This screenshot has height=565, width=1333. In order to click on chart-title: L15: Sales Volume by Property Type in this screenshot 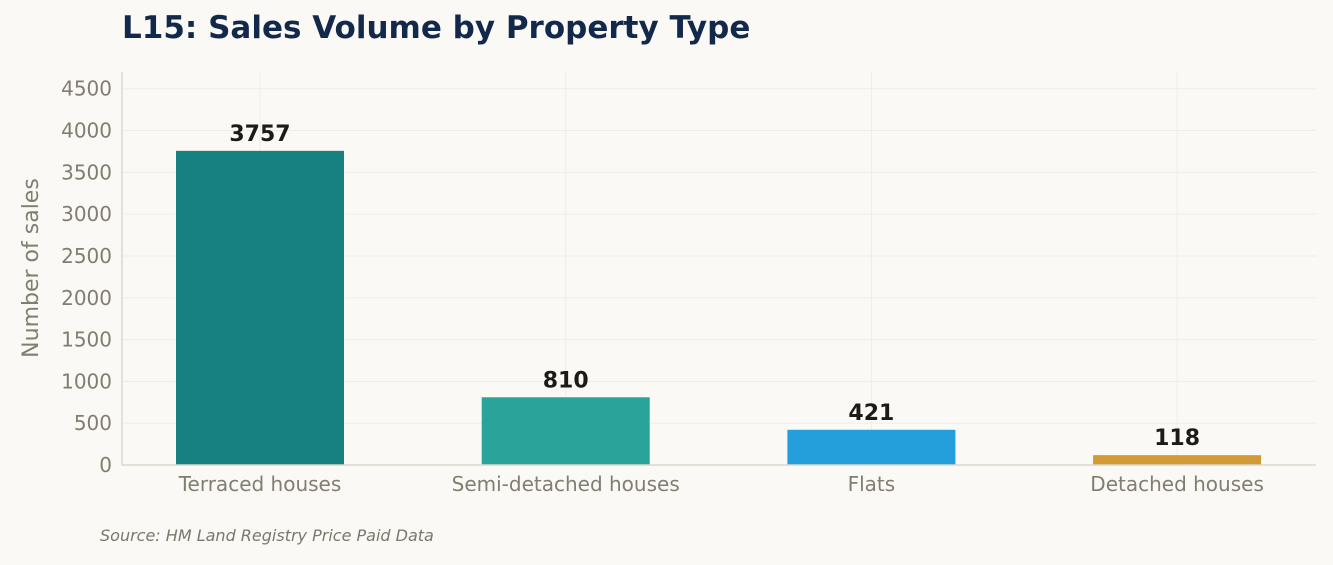, I will do `click(436, 28)`.